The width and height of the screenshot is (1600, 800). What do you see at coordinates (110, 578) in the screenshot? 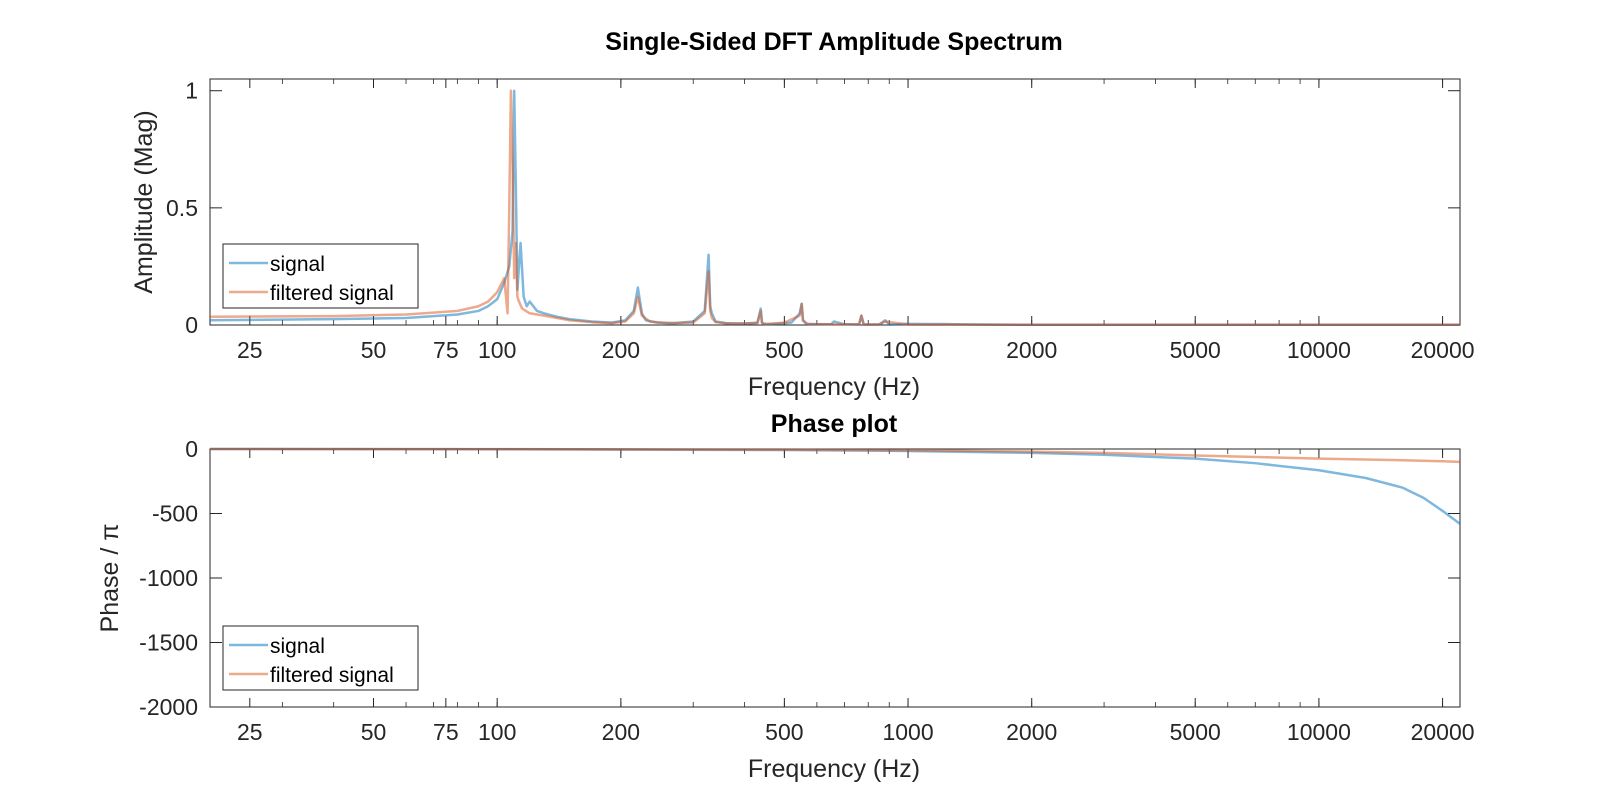
I see `y-axis-label: Phase / π` at bounding box center [110, 578].